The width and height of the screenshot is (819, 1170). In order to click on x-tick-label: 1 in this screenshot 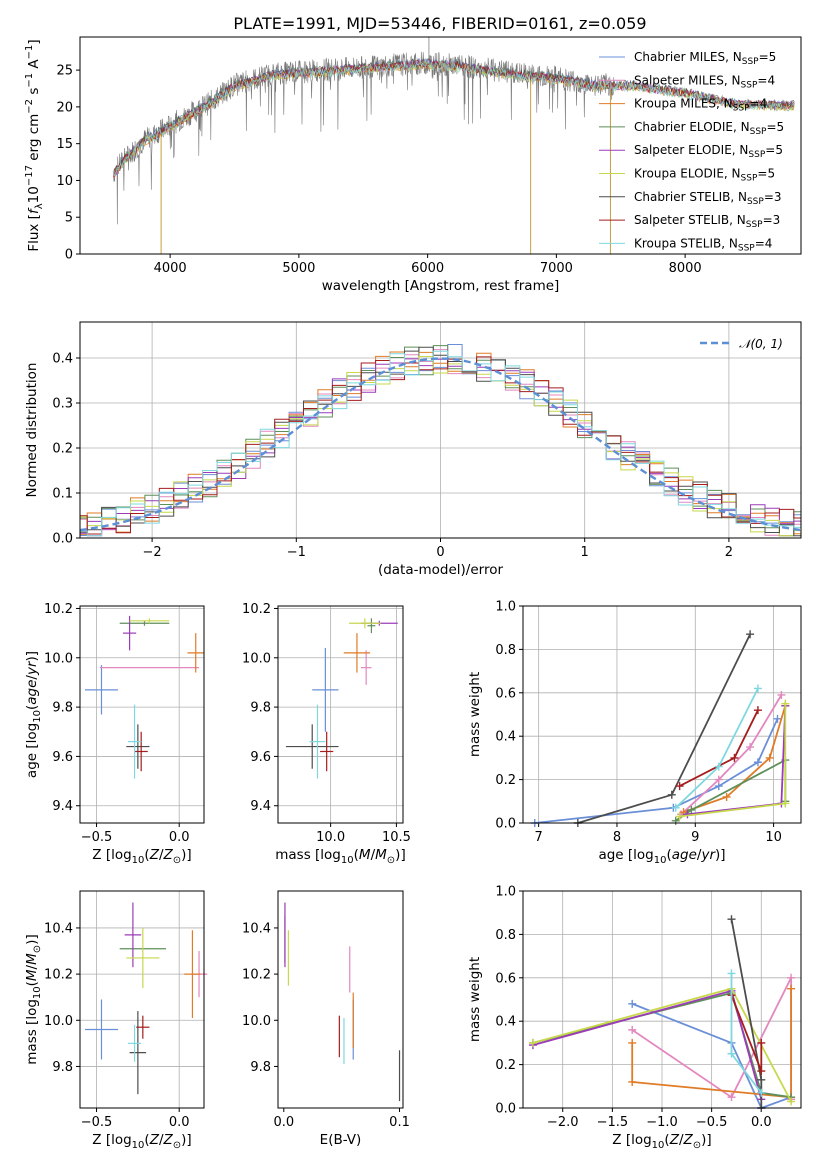, I will do `click(585, 552)`.